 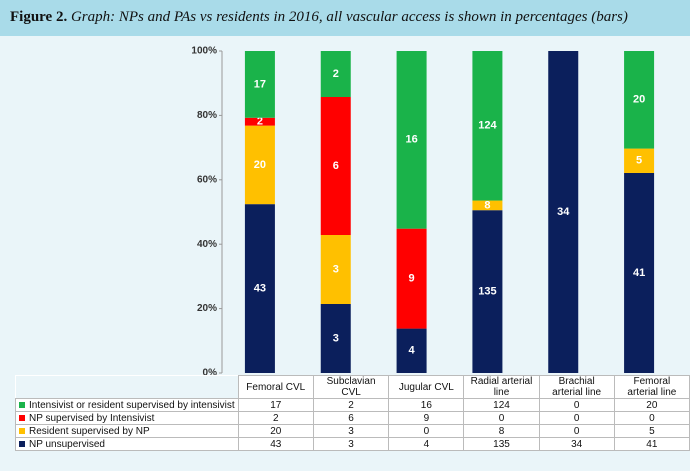 What do you see at coordinates (275, 387) in the screenshot?
I see `x-tick-label: Femoral CVL` at bounding box center [275, 387].